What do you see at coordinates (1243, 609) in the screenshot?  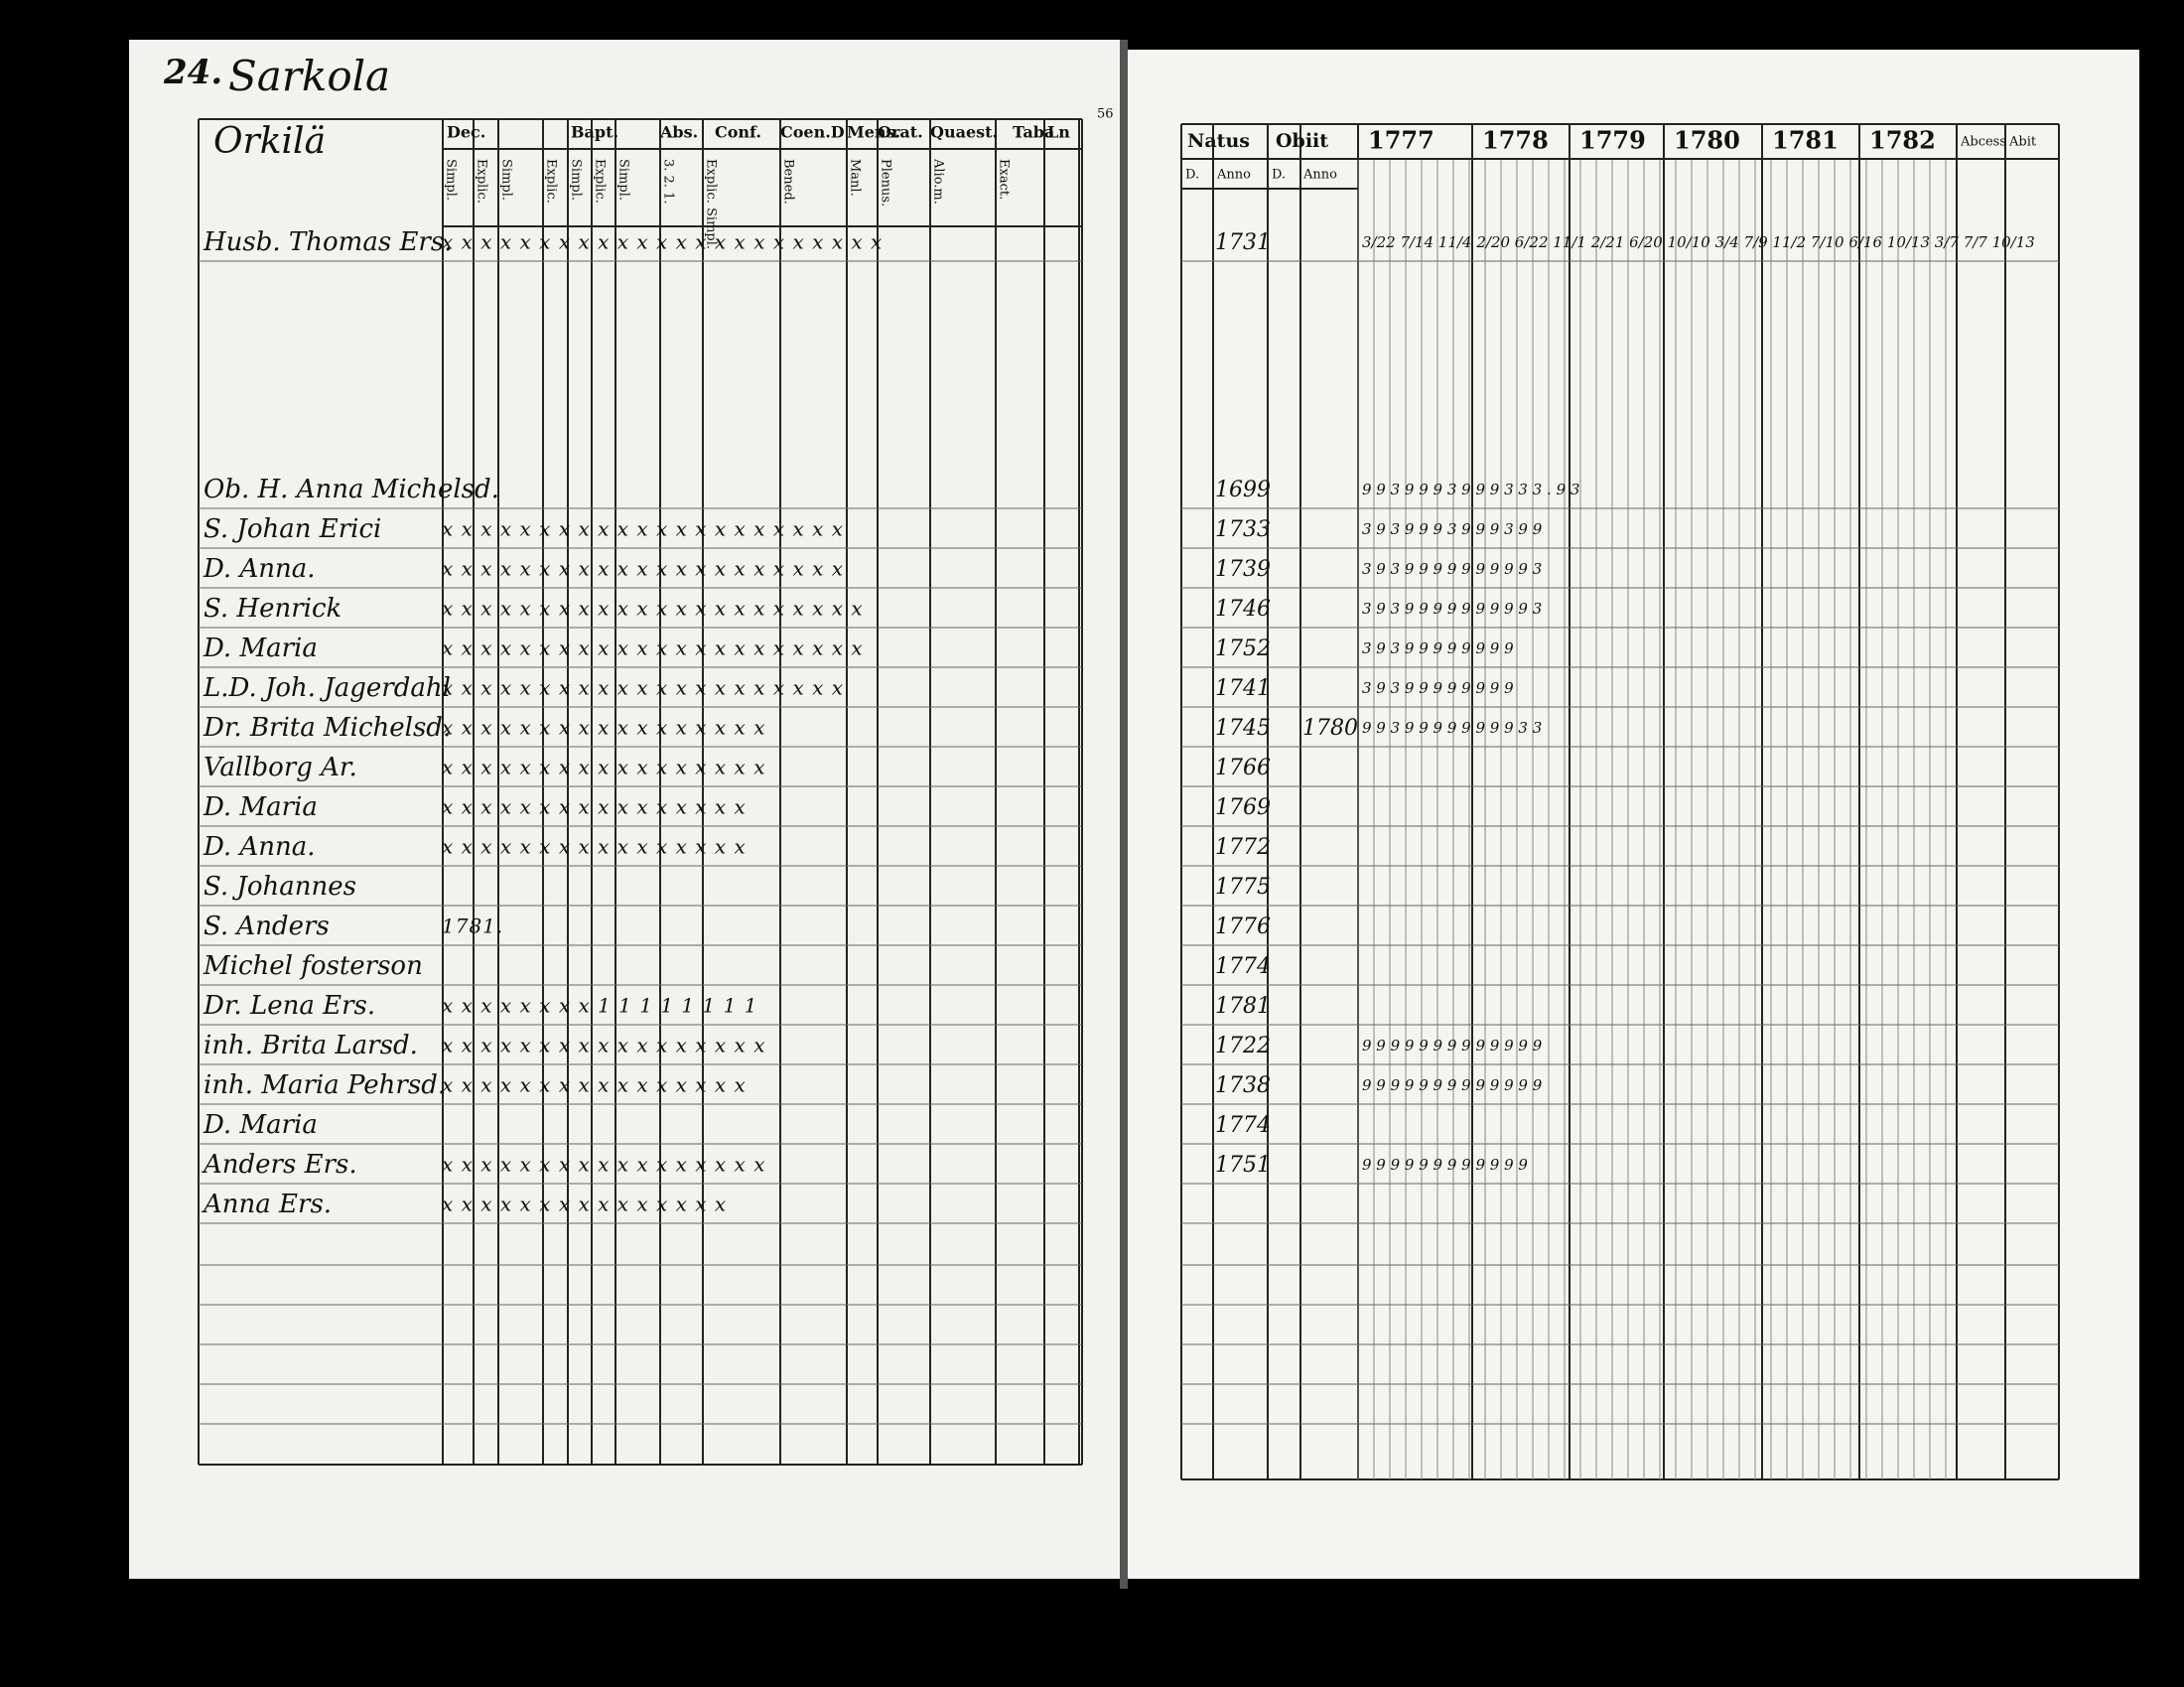 I see `birth-year: 1746` at bounding box center [1243, 609].